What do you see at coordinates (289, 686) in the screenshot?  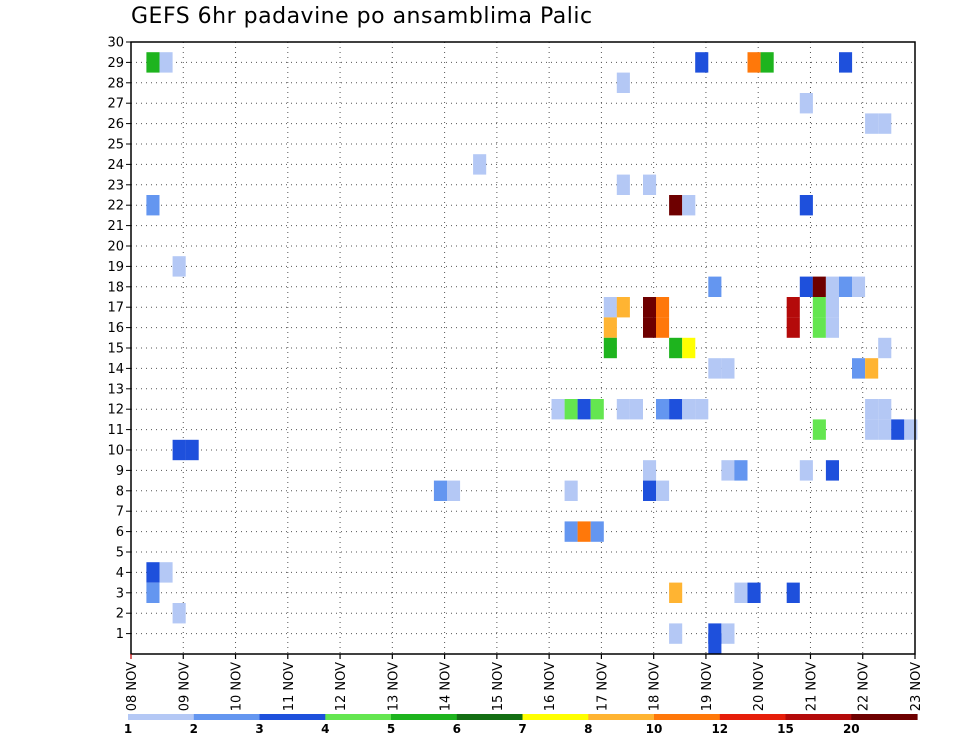 I see `x-tick-label: 11 NOV` at bounding box center [289, 686].